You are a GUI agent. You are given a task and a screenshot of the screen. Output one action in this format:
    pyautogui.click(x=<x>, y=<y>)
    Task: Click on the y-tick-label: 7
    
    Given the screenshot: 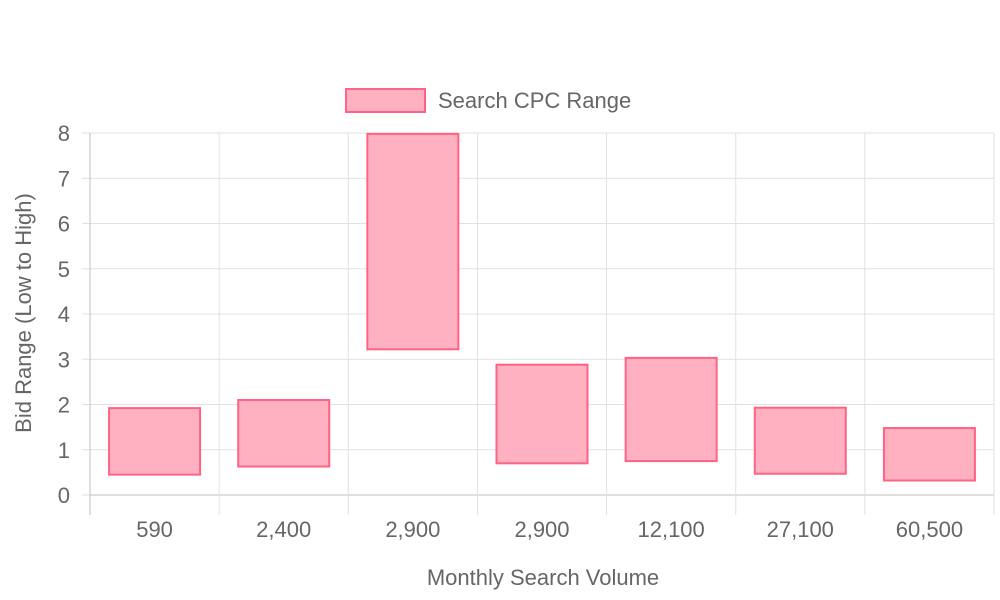 What is the action you would take?
    pyautogui.click(x=64, y=178)
    